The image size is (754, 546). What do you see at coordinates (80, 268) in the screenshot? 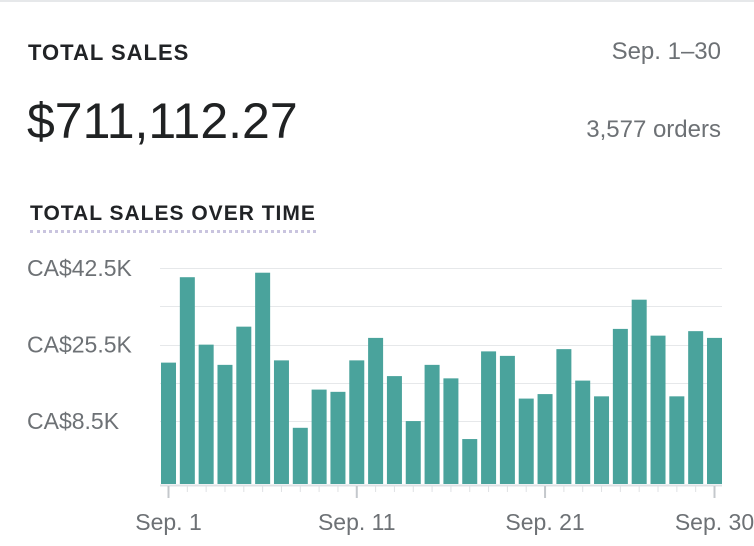
I see `y-tick-label: CA$42.5K` at bounding box center [80, 268].